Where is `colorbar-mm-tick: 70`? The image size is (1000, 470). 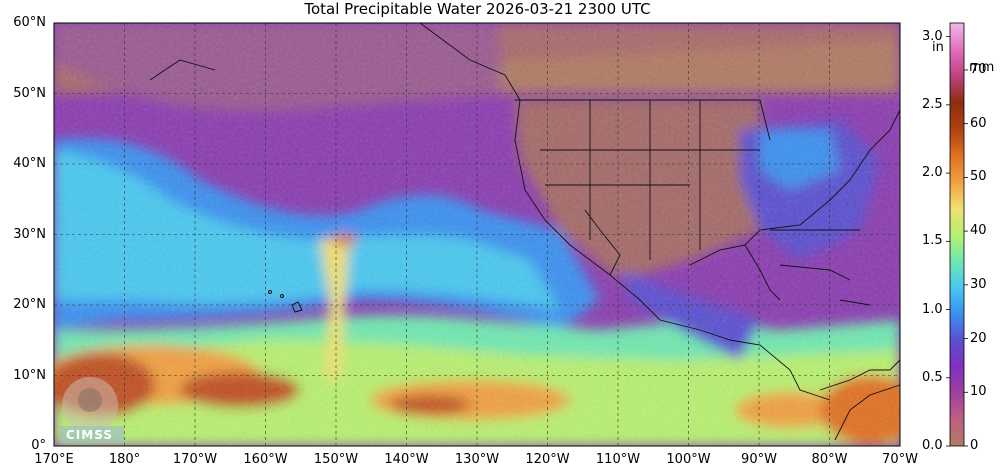 colorbar-mm-tick: 70 is located at coordinates (978, 69).